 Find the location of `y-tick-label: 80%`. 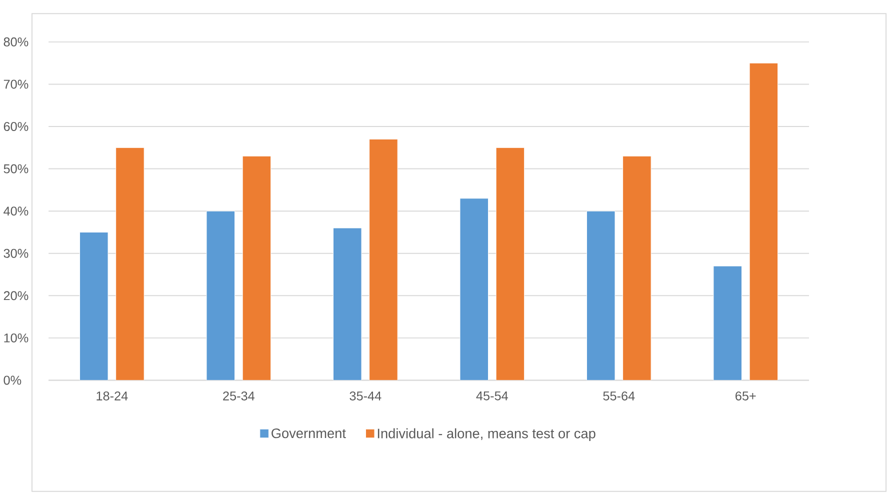

y-tick-label: 80% is located at coordinates (16, 41).